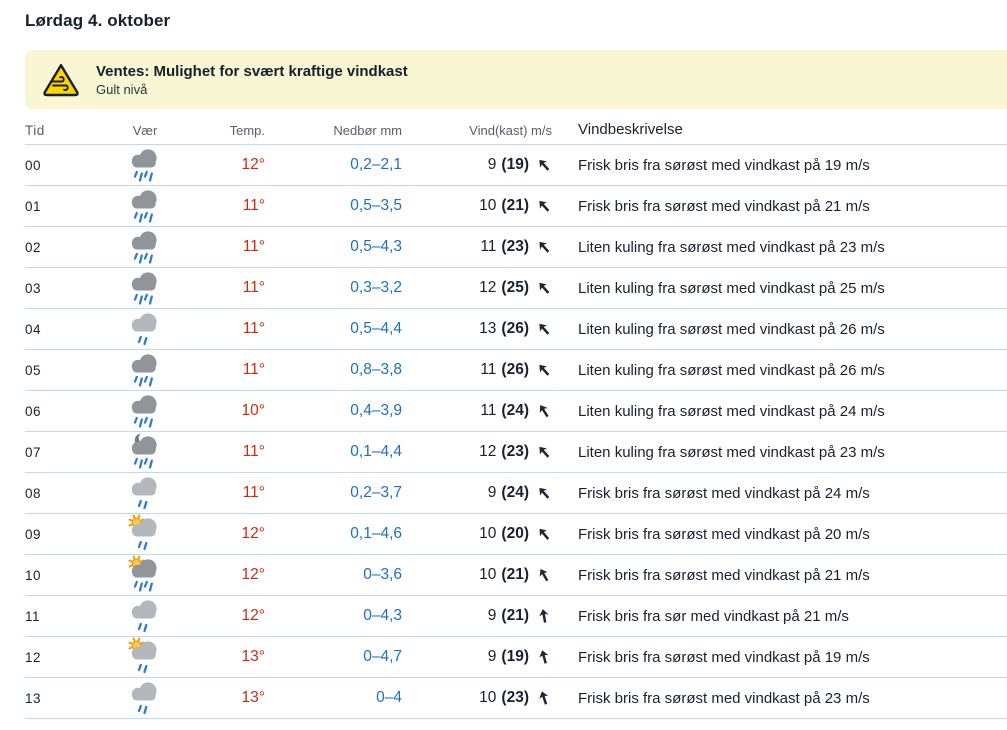  Describe the element at coordinates (488, 369) in the screenshot. I see `wind-speed: 11` at that location.